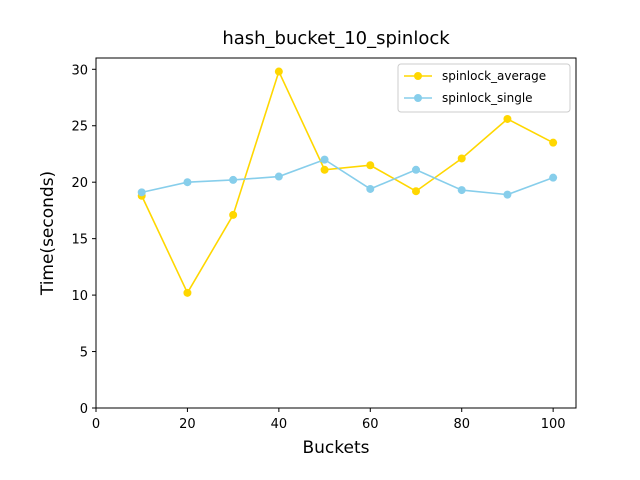 The image size is (640, 480). I want to click on legend-marker-spinlock_average, so click(418, 76).